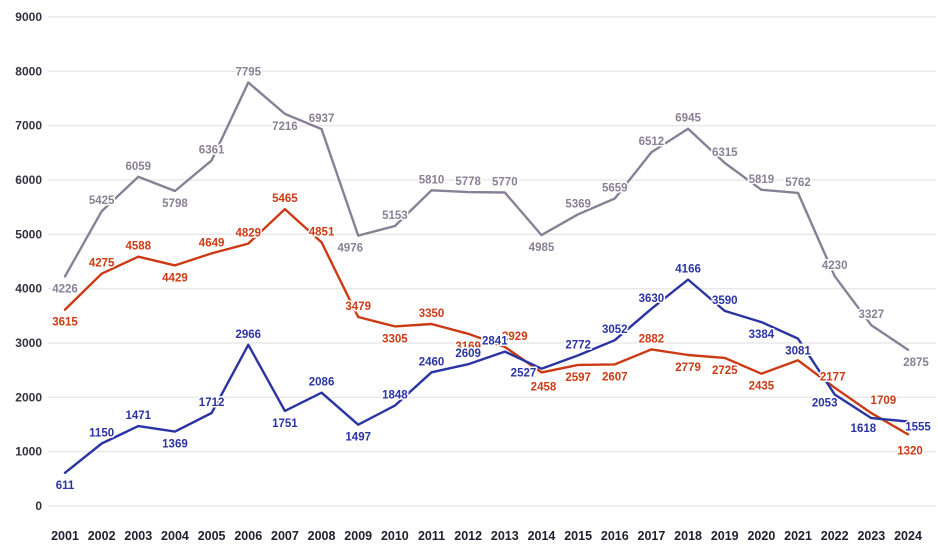 This screenshot has width=938, height=556. I want to click on x-axis-tick-label: 2010, so click(395, 536).